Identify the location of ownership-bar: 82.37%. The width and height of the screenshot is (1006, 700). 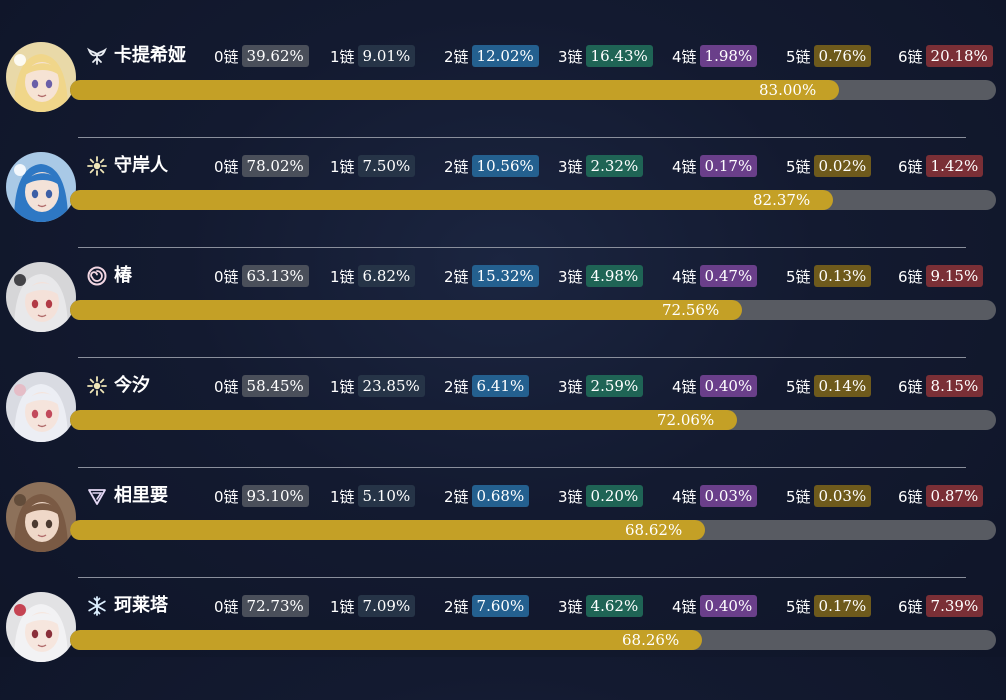
(533, 200).